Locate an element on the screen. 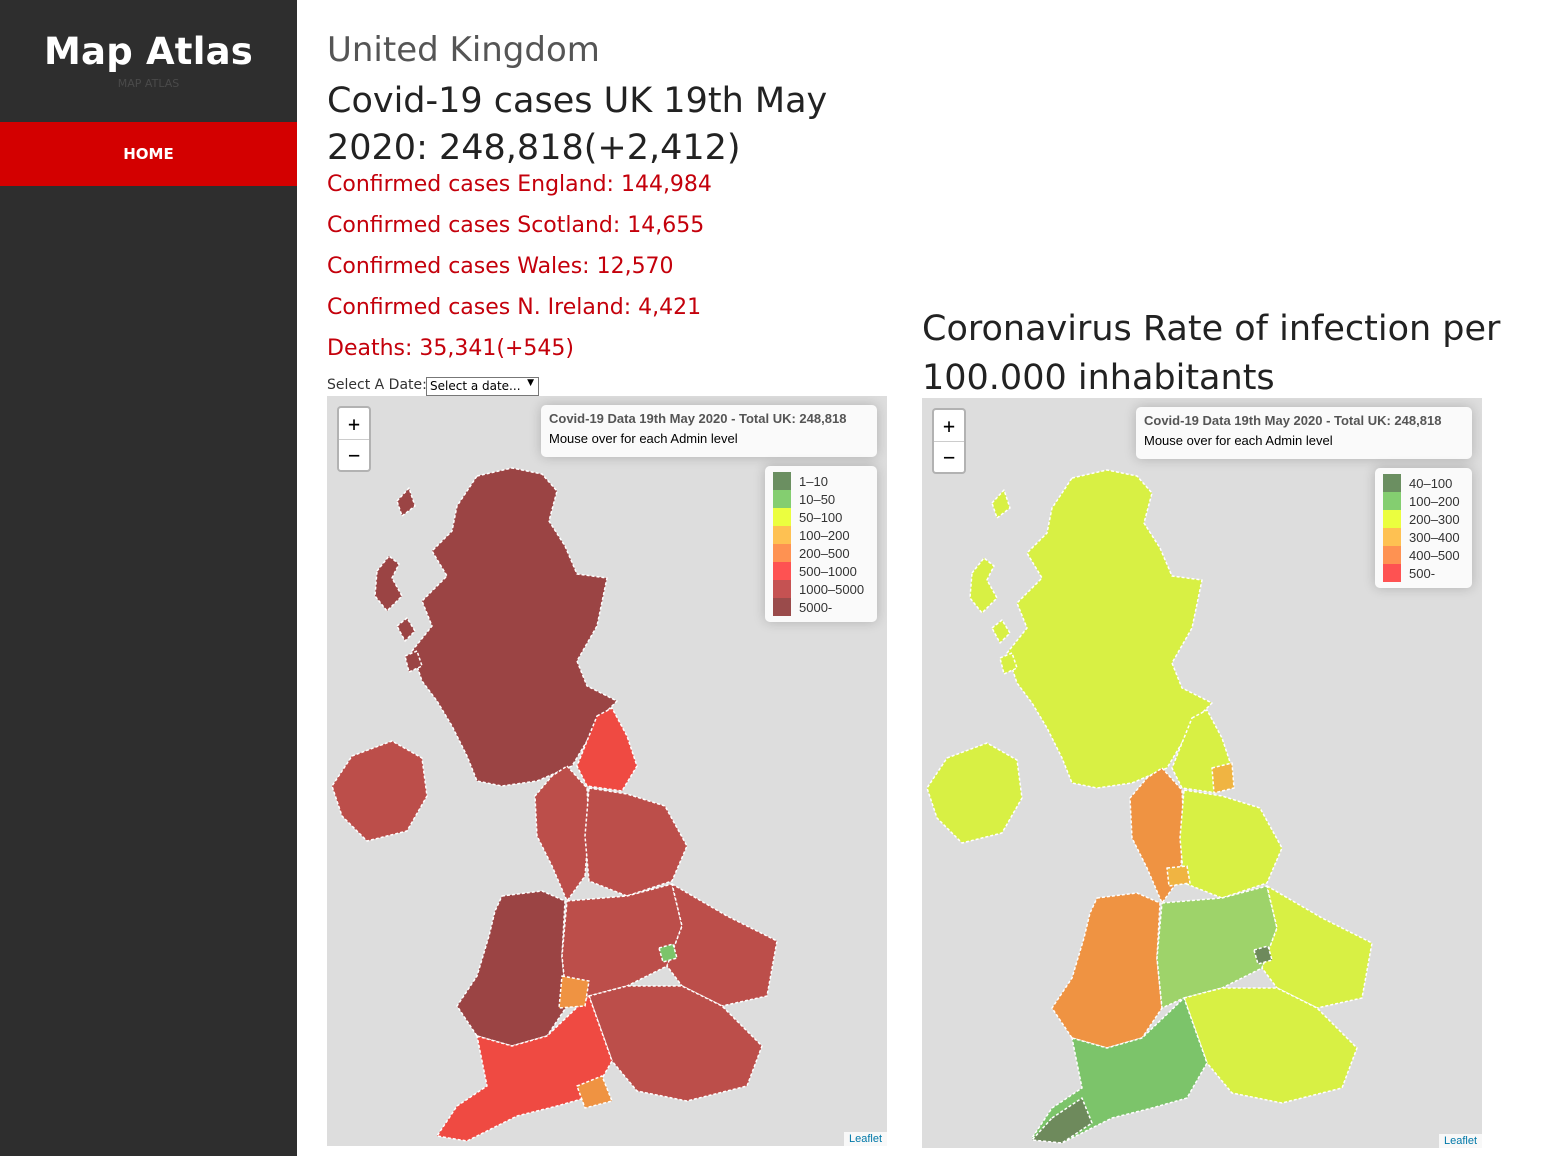 The image size is (1556, 1156). legend-row: 200–300 is located at coordinates (1423, 519).